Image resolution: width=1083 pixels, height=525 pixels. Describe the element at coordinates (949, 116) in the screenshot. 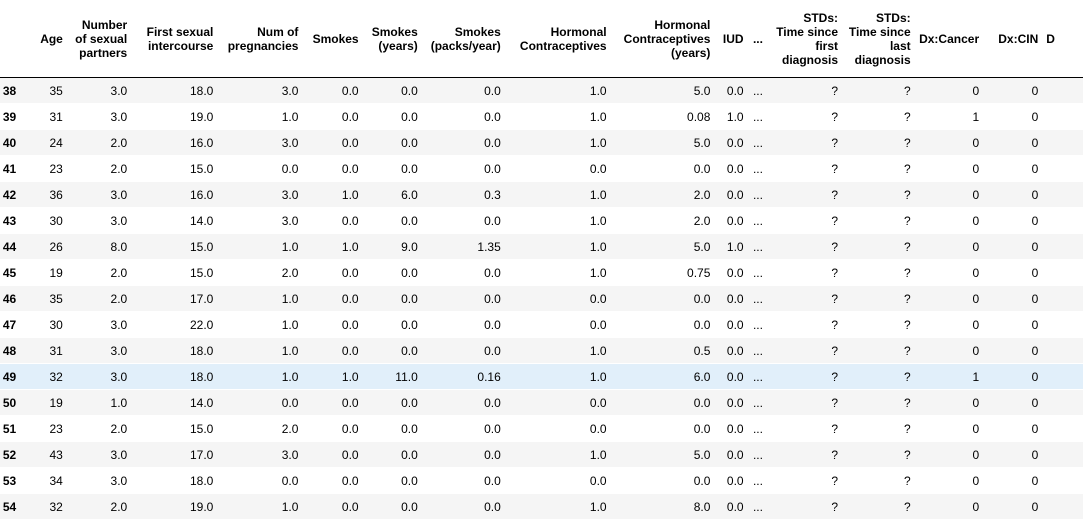

I see `cell-dx-cancer: 1` at that location.